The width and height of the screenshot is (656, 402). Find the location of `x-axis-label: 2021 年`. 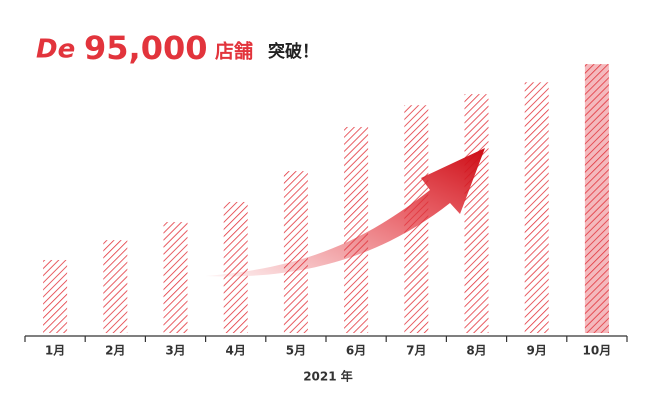

x-axis-label: 2021 年 is located at coordinates (328, 376).